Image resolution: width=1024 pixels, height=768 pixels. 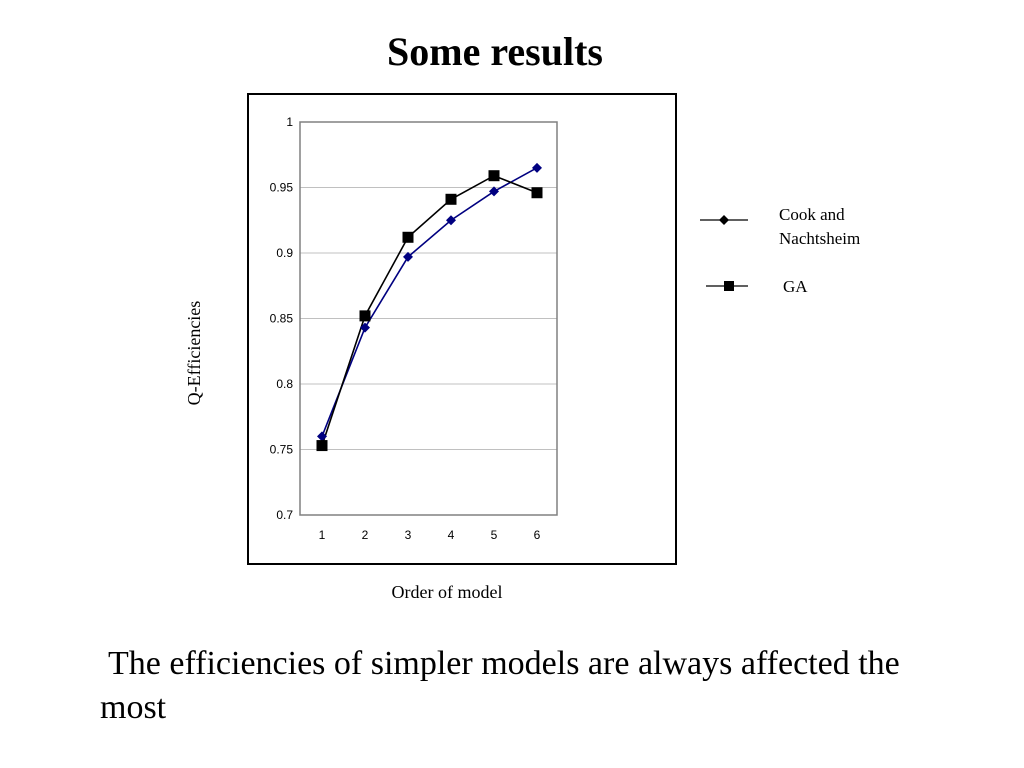 What do you see at coordinates (537, 535) in the screenshot?
I see `x-tick-label: 6` at bounding box center [537, 535].